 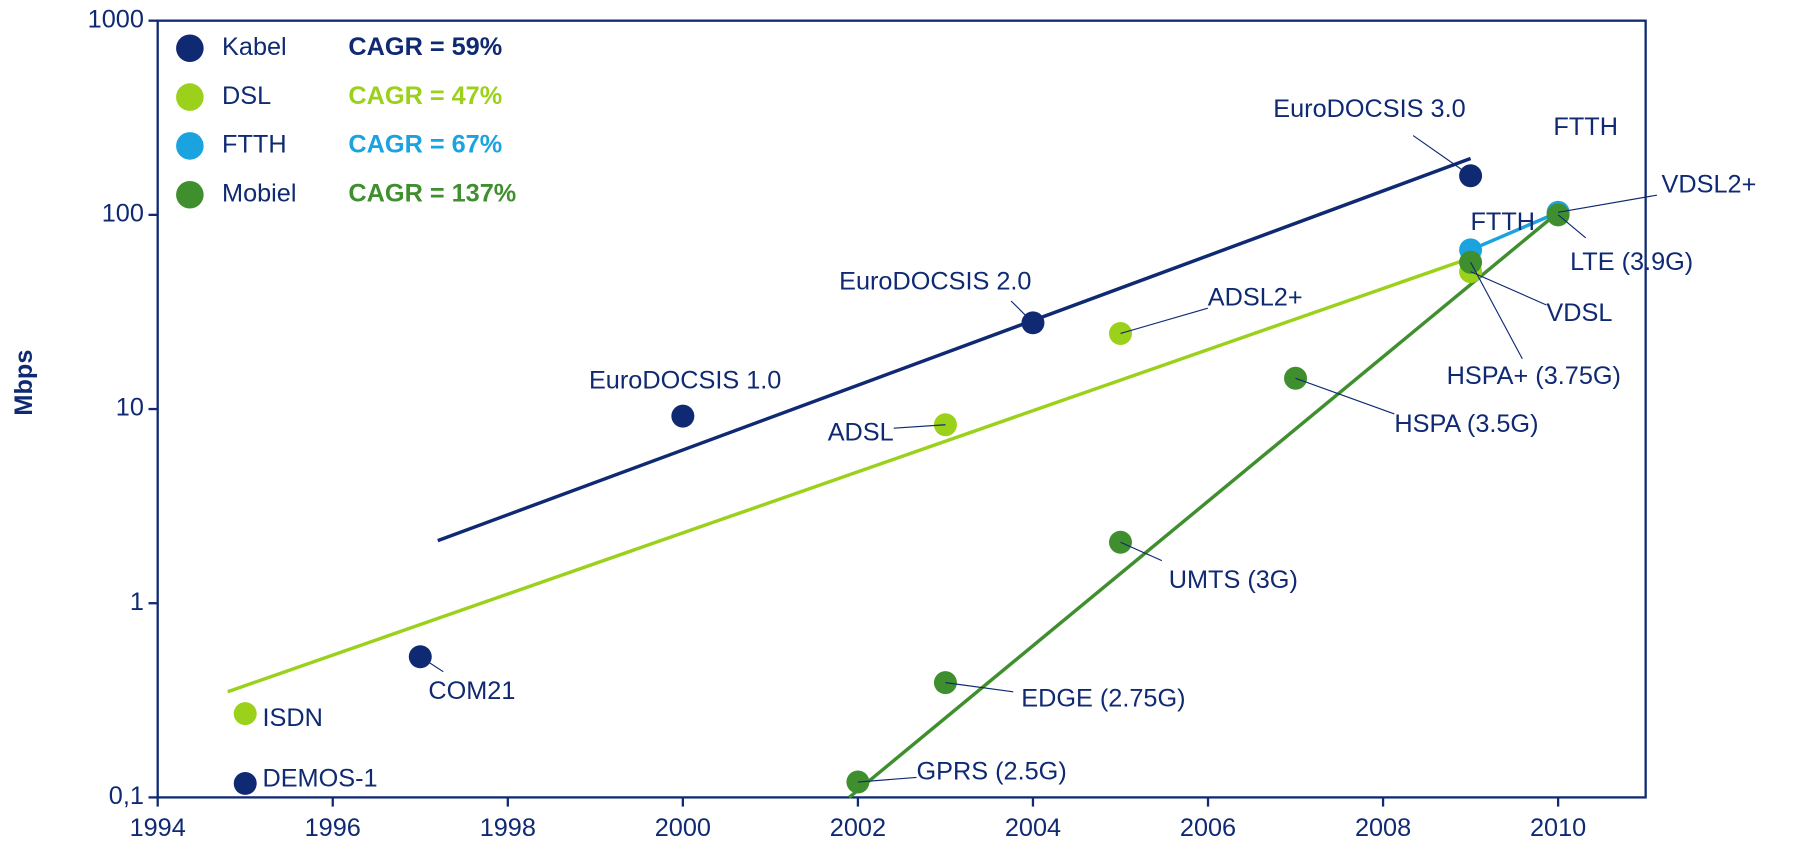 I want to click on x-tick-label: 1998, so click(x=508, y=828).